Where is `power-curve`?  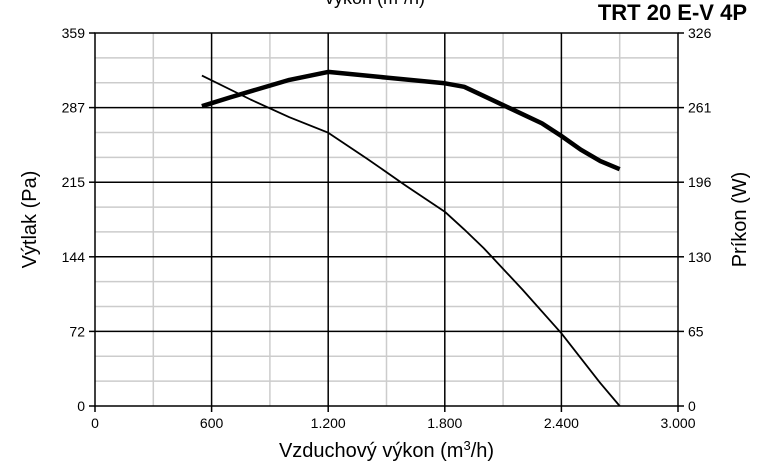 power-curve is located at coordinates (411, 120).